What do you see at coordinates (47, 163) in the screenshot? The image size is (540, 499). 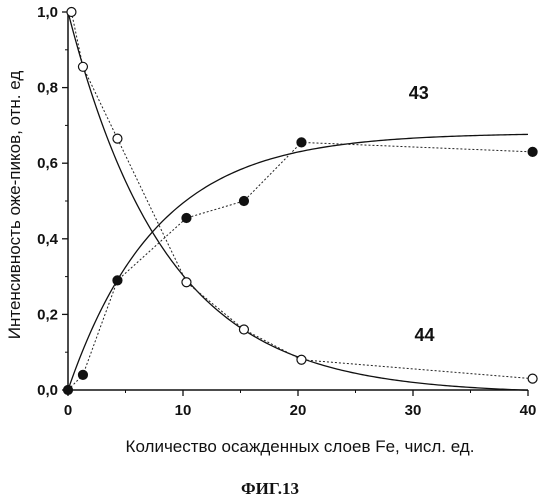 I see `y-tick-label: 0,6` at bounding box center [47, 163].